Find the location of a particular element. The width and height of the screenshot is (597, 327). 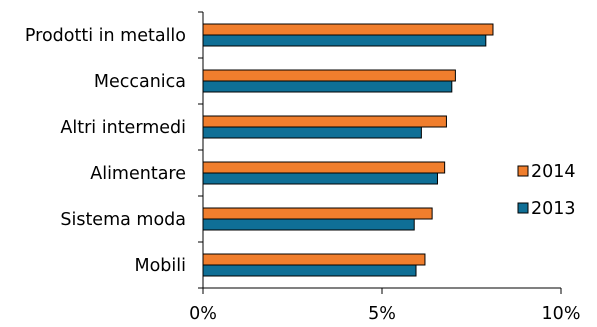

category-label: Altri intermedi is located at coordinates (123, 128).